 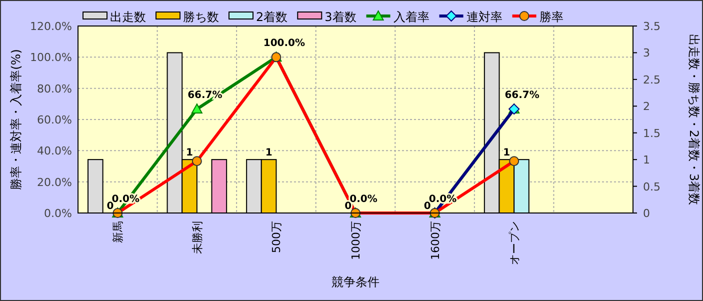 I want to click on legend-label: 入着率, so click(x=411, y=17).